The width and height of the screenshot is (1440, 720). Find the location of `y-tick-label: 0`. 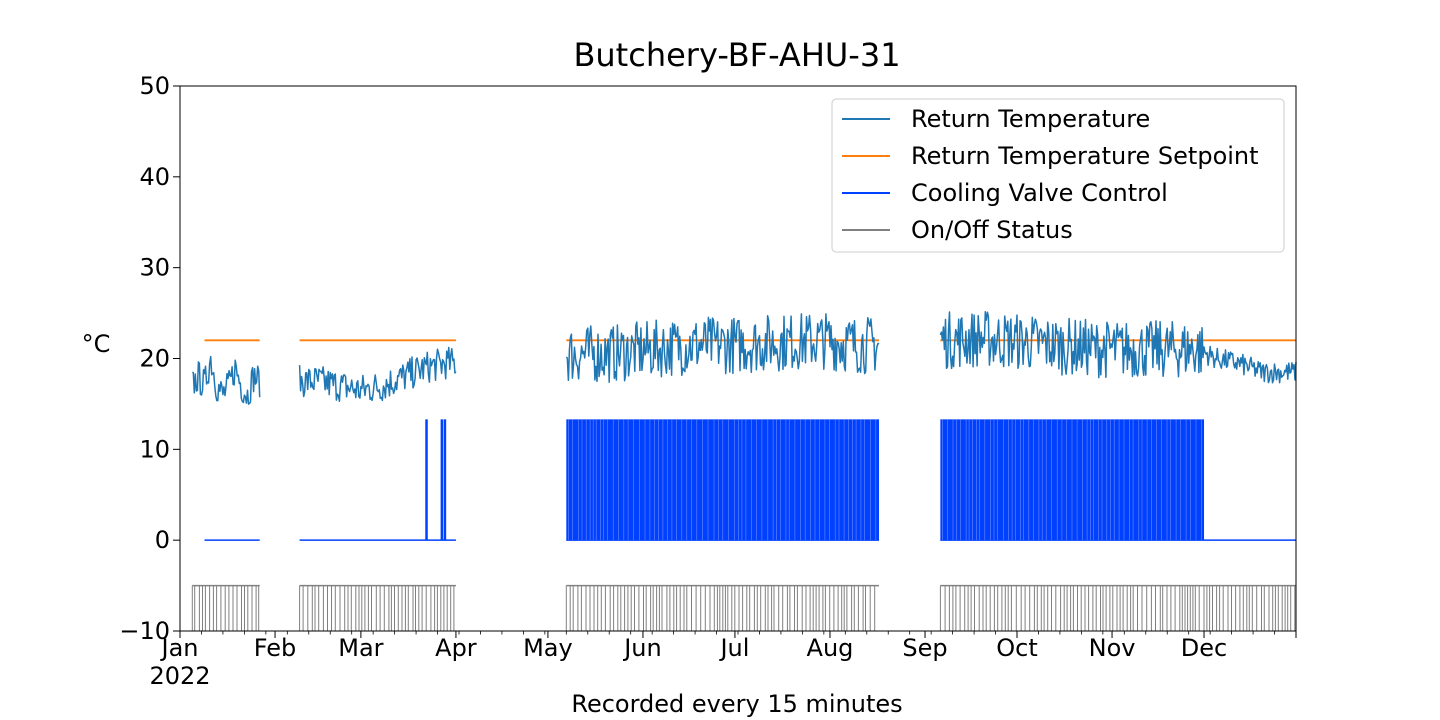

y-tick-label: 0 is located at coordinates (162, 540).